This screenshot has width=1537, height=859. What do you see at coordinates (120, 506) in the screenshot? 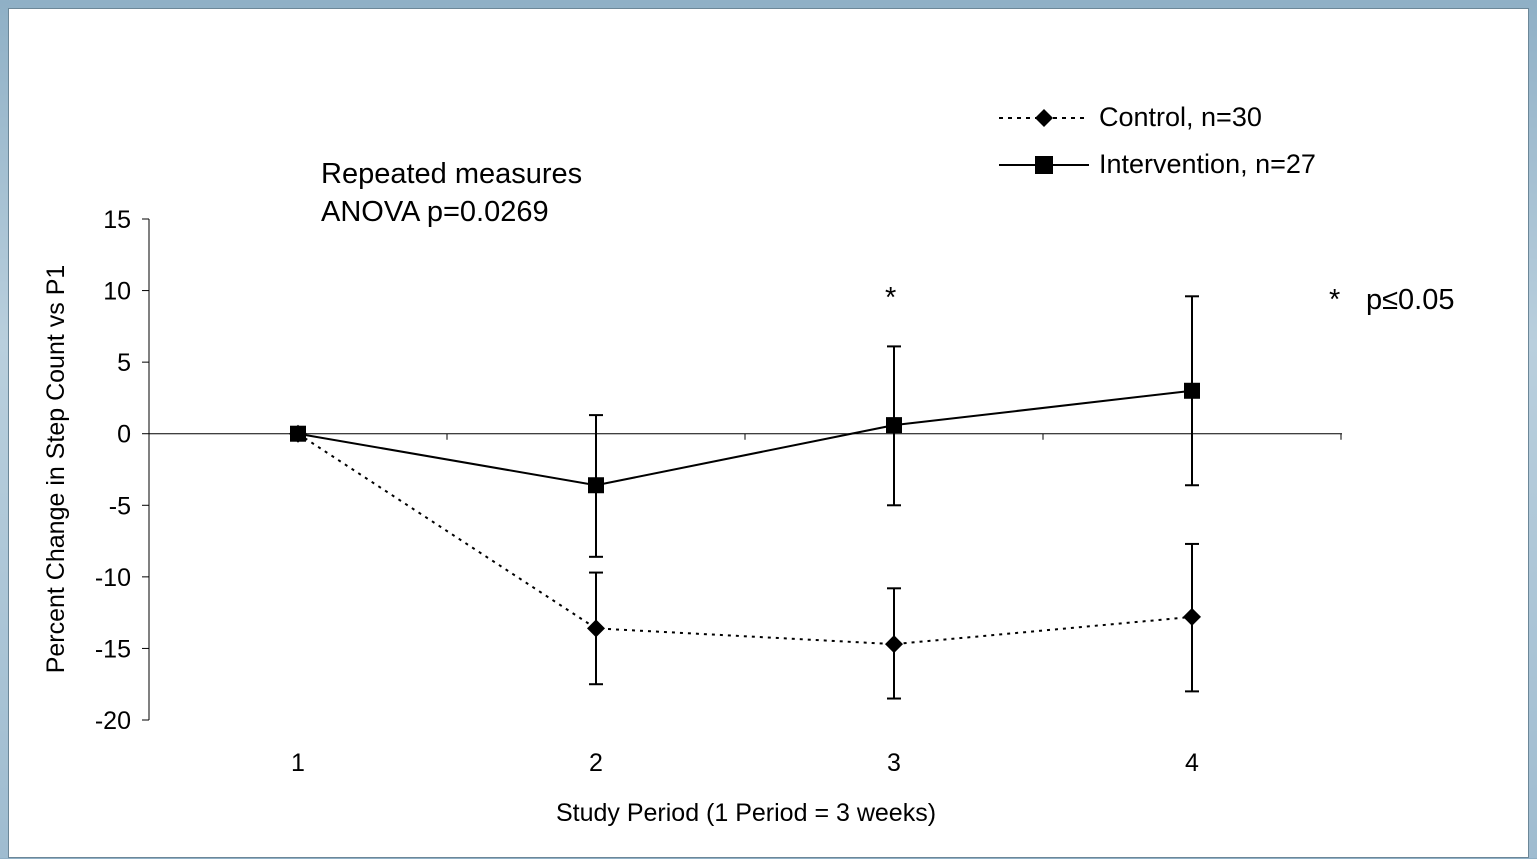
I see `y-tick-label: -5` at bounding box center [120, 506].